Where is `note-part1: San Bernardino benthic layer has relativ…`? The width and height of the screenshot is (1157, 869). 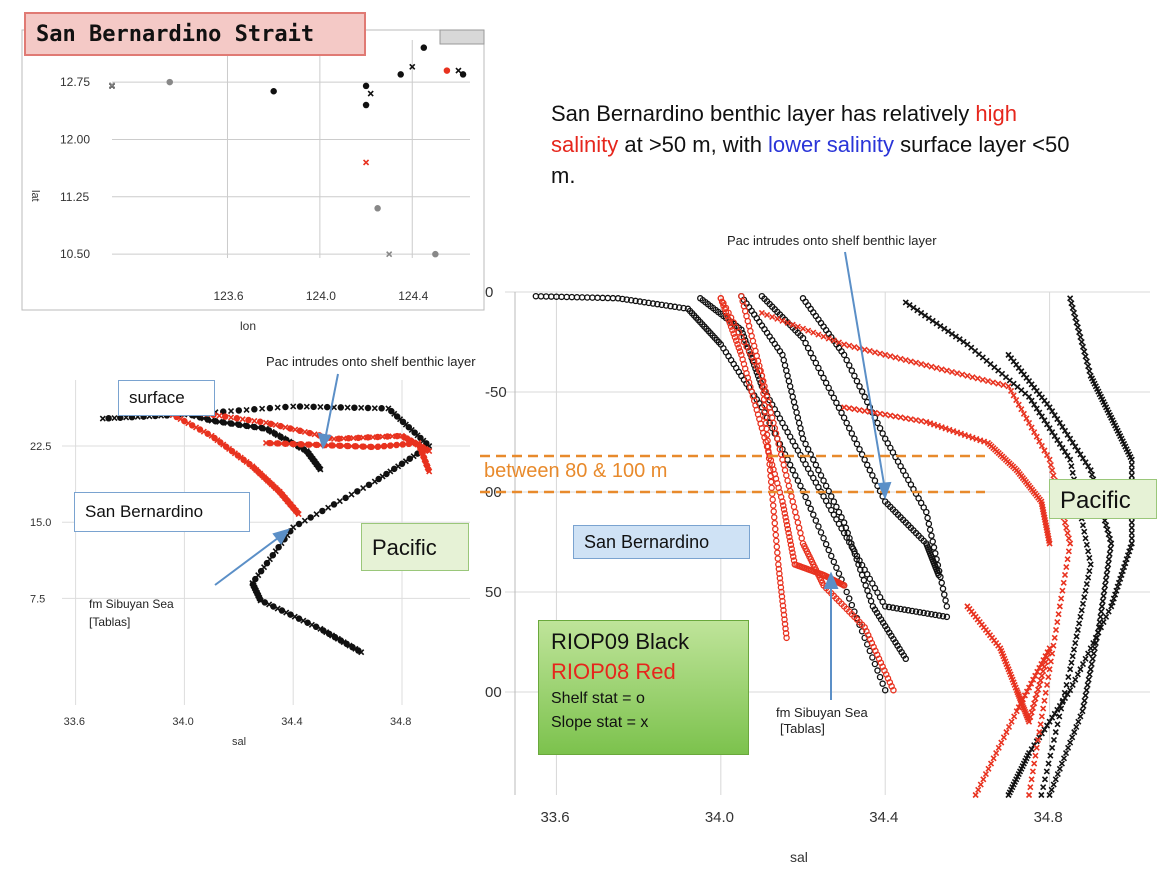 note-part1: San Bernardino benthic layer has relativ… is located at coordinates (763, 113).